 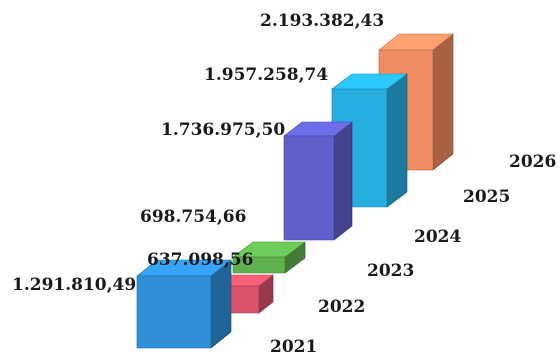 I want to click on bar-front-2023, so click(x=259, y=265).